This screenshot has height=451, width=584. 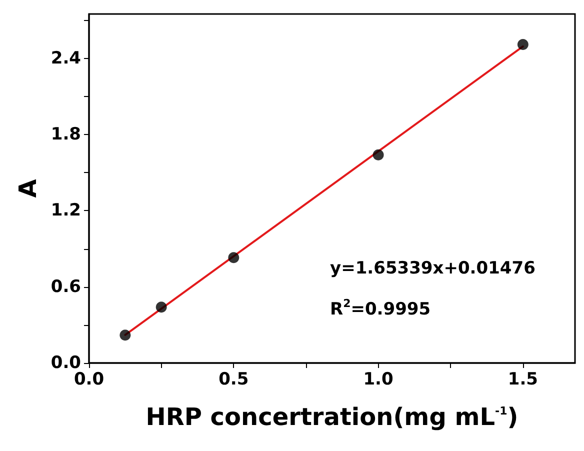 I want to click on y-tick-label: 1.8, so click(x=66, y=134).